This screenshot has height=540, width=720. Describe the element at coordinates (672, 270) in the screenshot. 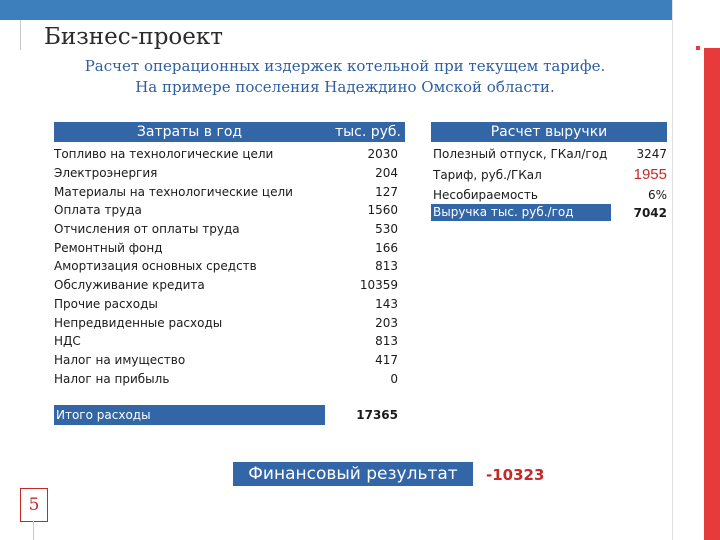

I see `right-divider` at that location.